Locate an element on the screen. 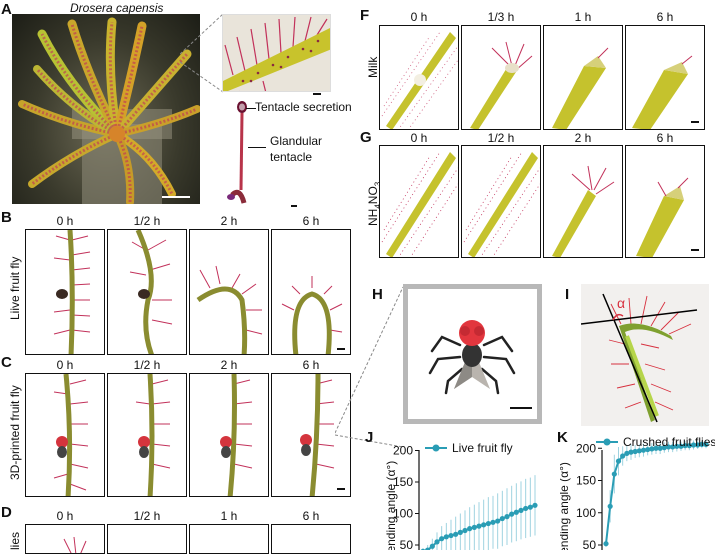  panel-label-j: J is located at coordinates (369, 437).